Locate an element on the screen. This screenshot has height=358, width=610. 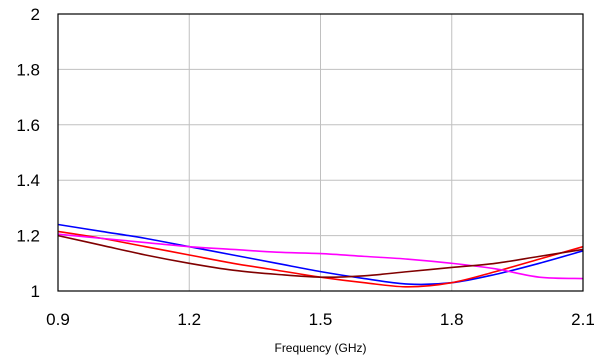
x-tick-label: 1.8 is located at coordinates (452, 319).